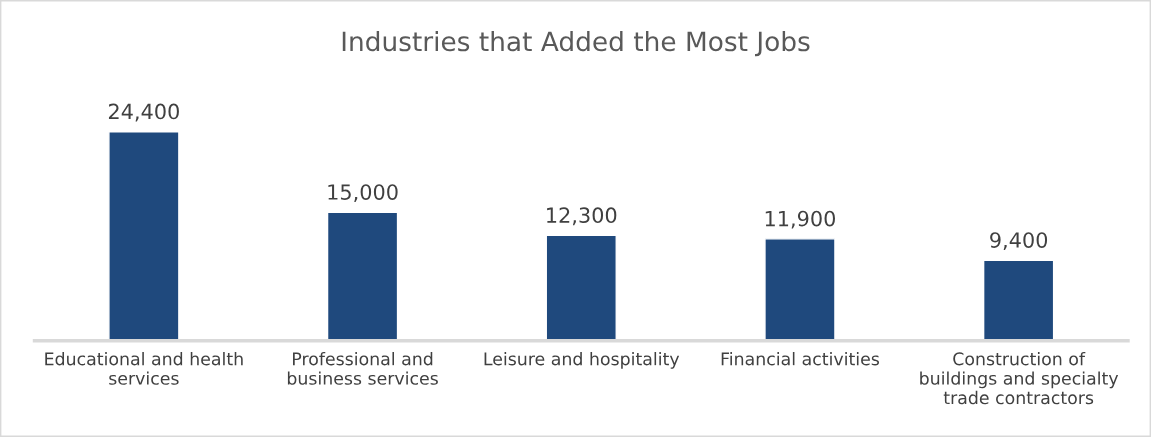  What do you see at coordinates (582, 216) in the screenshot?
I see `data-label: 12,300` at bounding box center [582, 216].